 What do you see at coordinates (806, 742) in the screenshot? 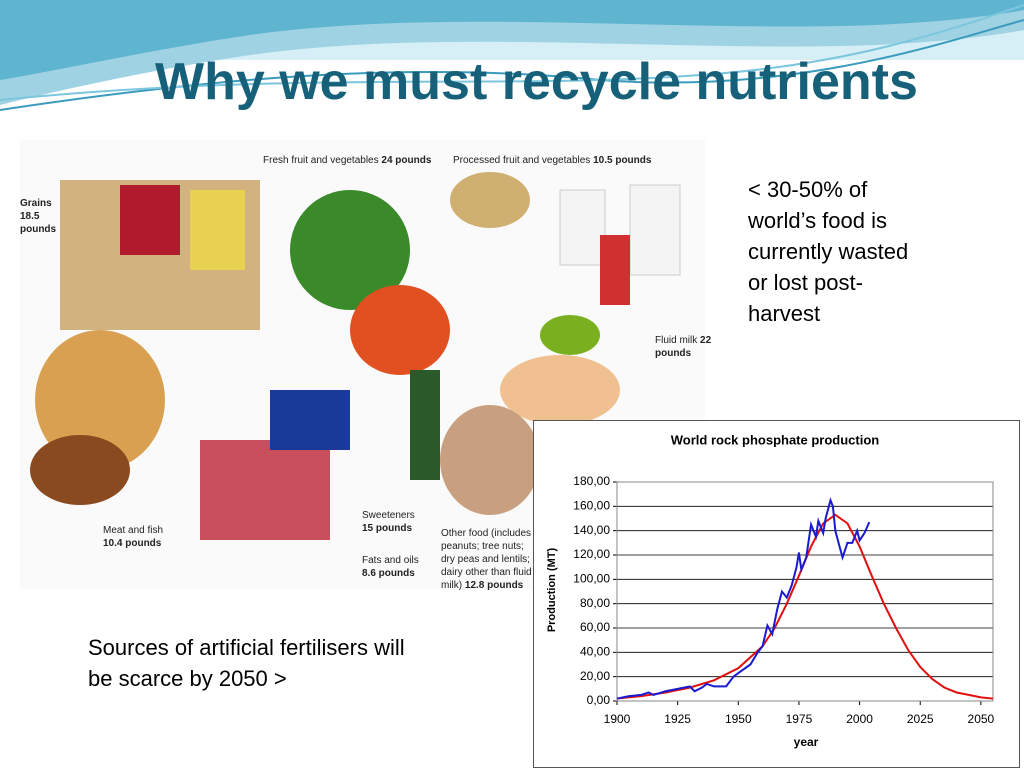
I see `x-axis-label: year` at bounding box center [806, 742].